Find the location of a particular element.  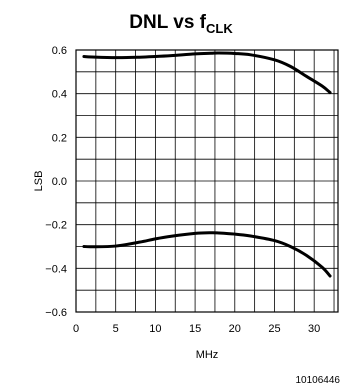

y-tick-label: 0.2 is located at coordinates (59, 138).